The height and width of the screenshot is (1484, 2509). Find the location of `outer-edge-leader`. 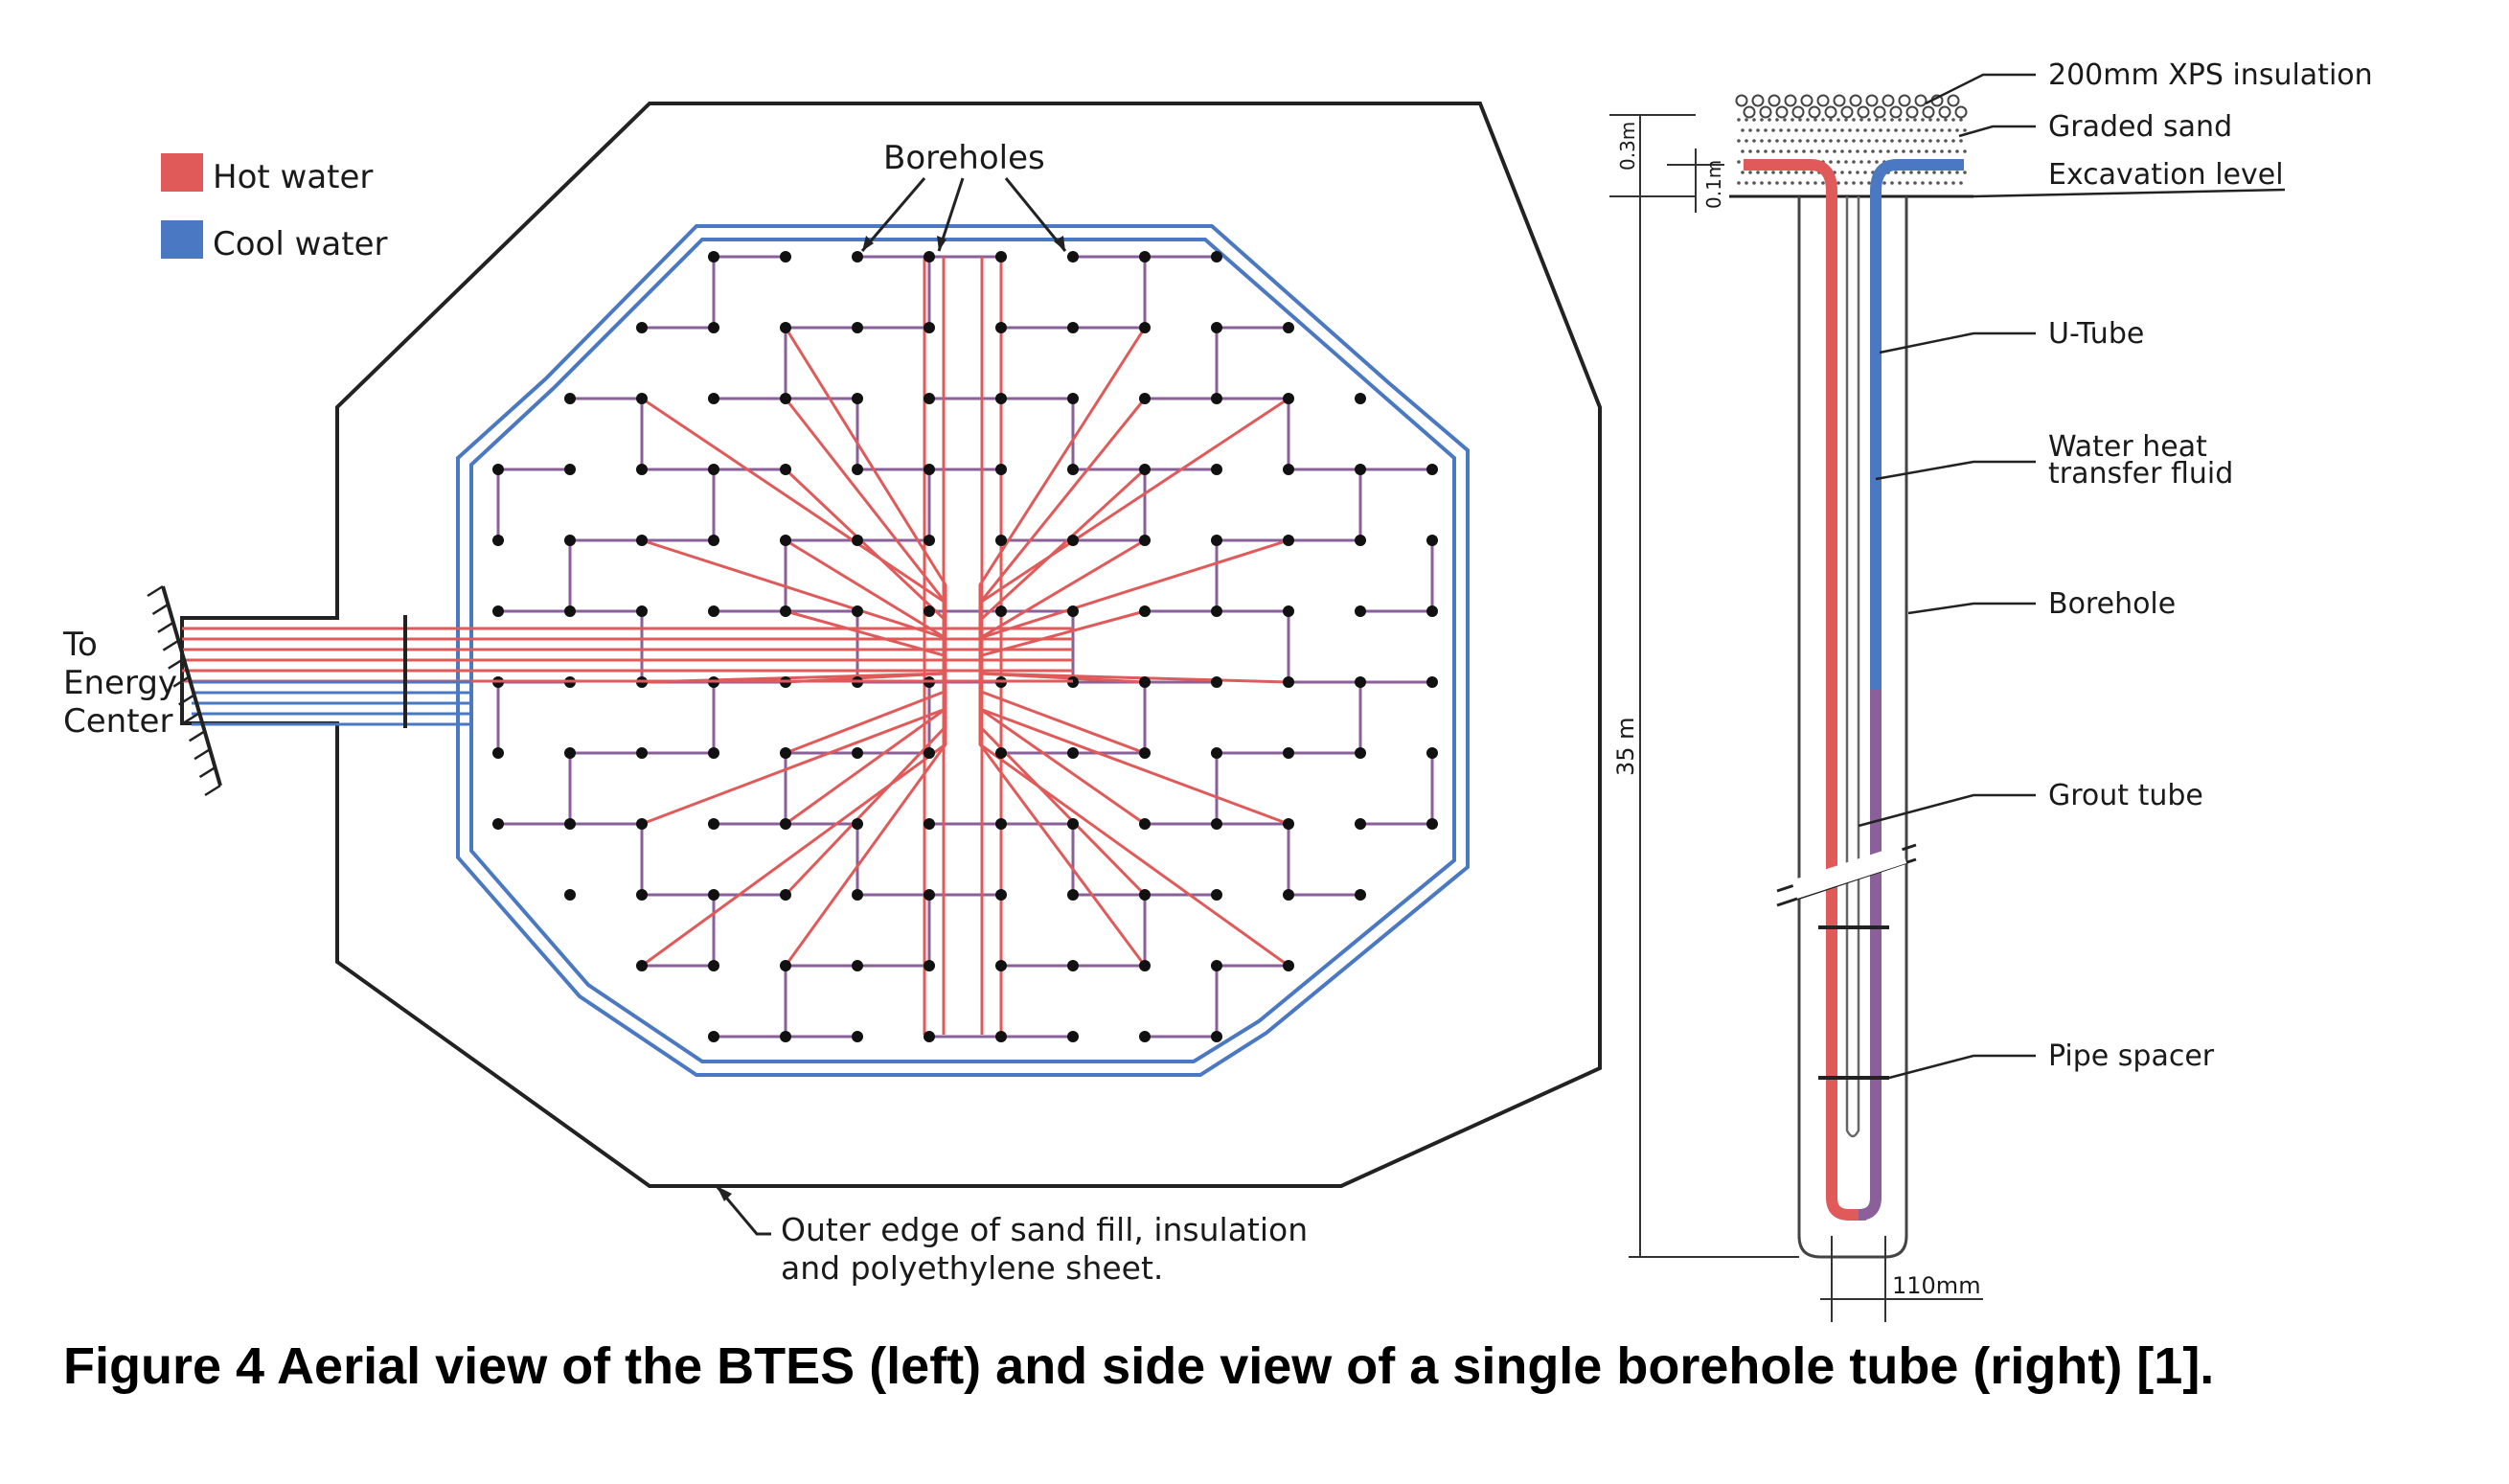

outer-edge-leader is located at coordinates (743, 1210).